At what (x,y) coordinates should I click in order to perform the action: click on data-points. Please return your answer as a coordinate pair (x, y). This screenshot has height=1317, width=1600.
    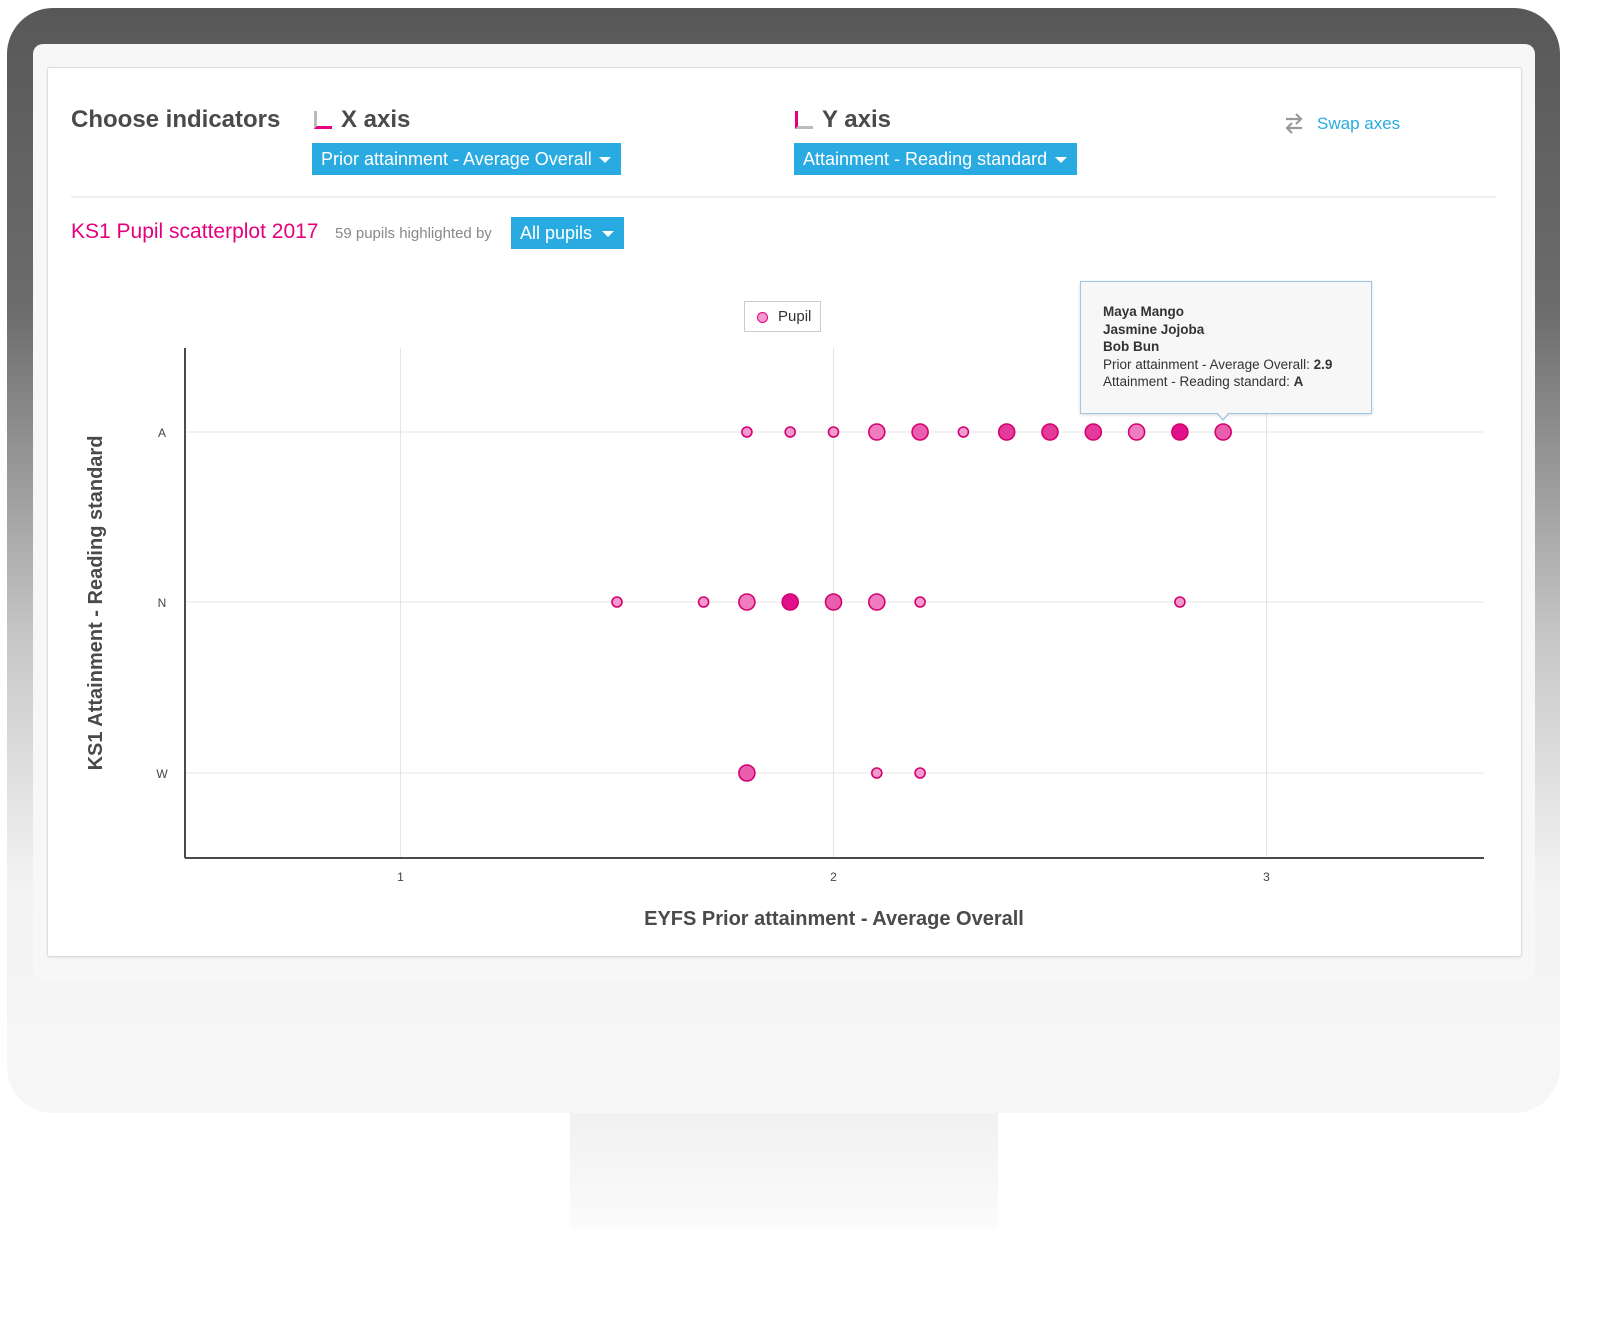
    Looking at the image, I should click on (921, 602).